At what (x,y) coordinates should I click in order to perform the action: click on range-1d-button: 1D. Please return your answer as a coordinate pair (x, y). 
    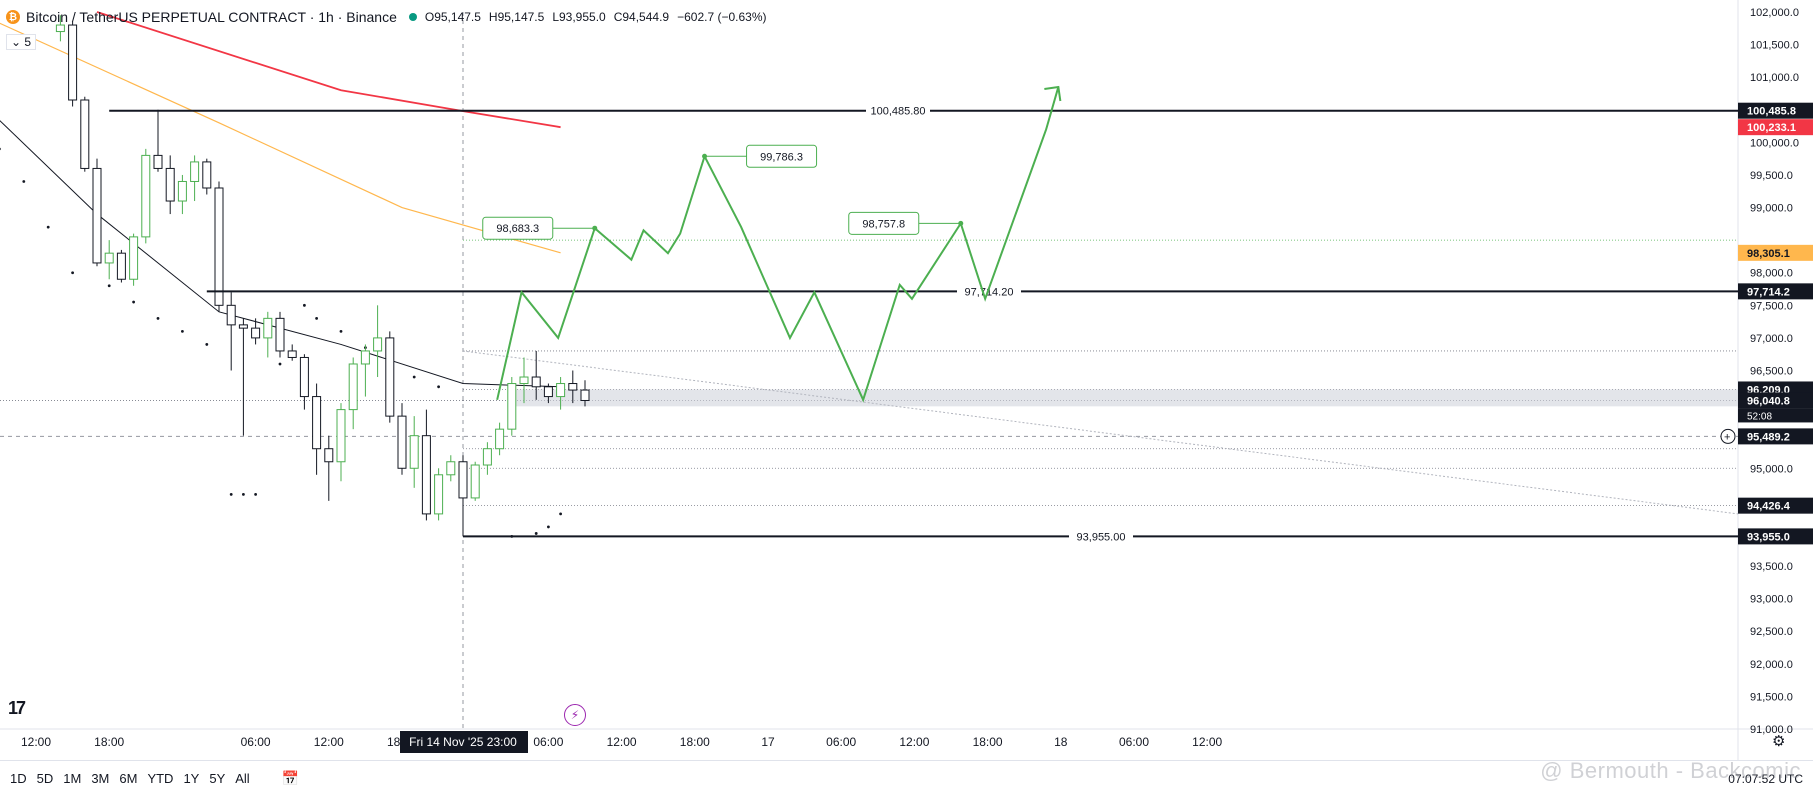
    Looking at the image, I should click on (18, 778).